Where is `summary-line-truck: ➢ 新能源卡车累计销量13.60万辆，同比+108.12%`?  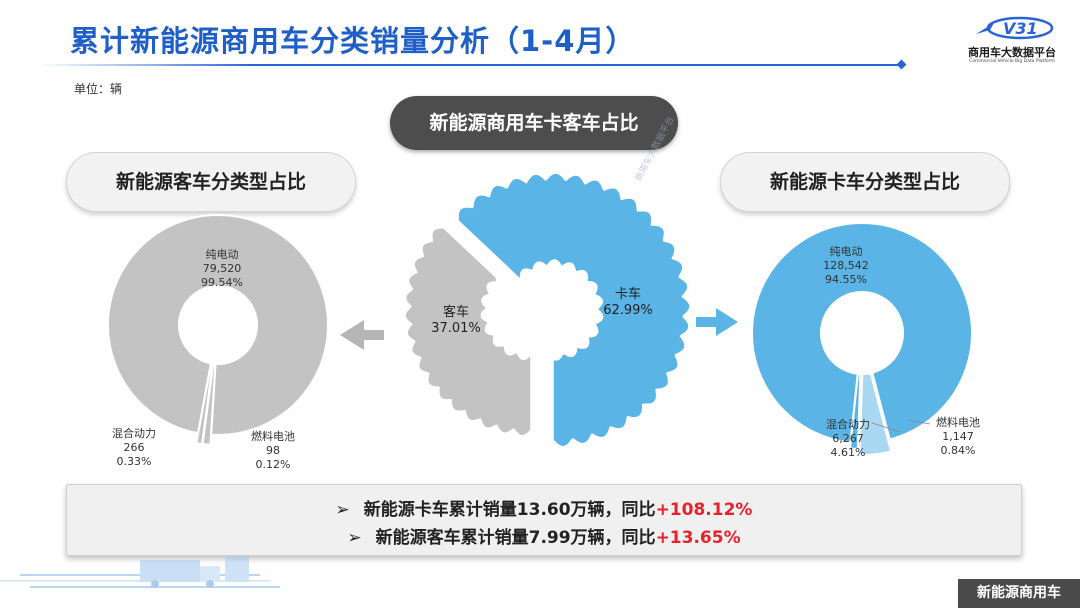
summary-line-truck: ➢ 新能源卡车累计销量13.60万辆，同比+108.12% is located at coordinates (544, 507).